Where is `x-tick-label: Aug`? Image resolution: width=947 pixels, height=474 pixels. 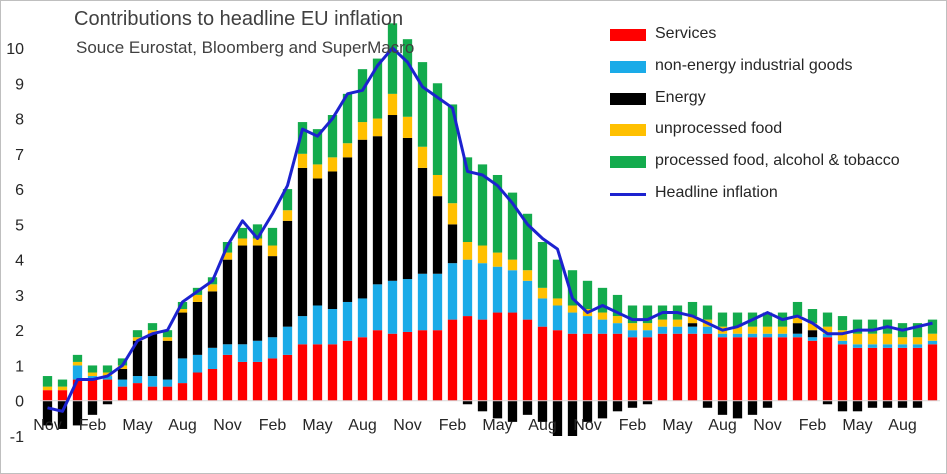 x-tick-label: Aug is located at coordinates (902, 425).